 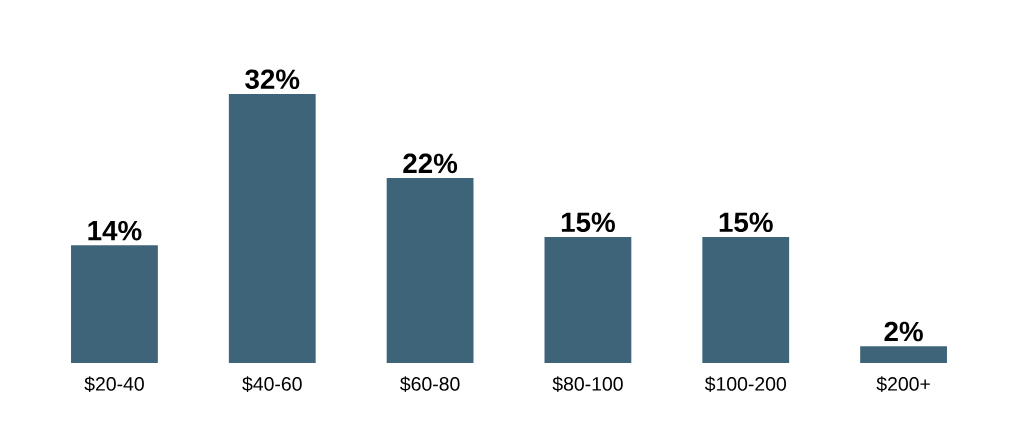 I want to click on x-tick-label: $20-40, so click(x=114, y=384).